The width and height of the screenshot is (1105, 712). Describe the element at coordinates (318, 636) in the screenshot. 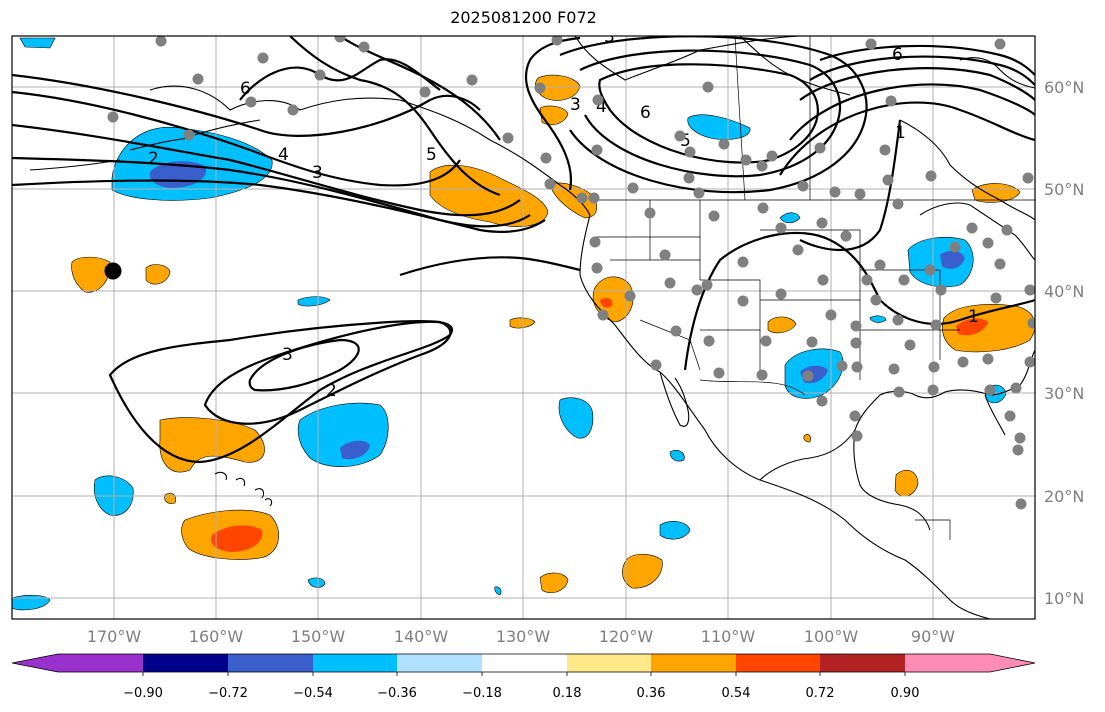

I see `longitude-label: 150°W` at that location.